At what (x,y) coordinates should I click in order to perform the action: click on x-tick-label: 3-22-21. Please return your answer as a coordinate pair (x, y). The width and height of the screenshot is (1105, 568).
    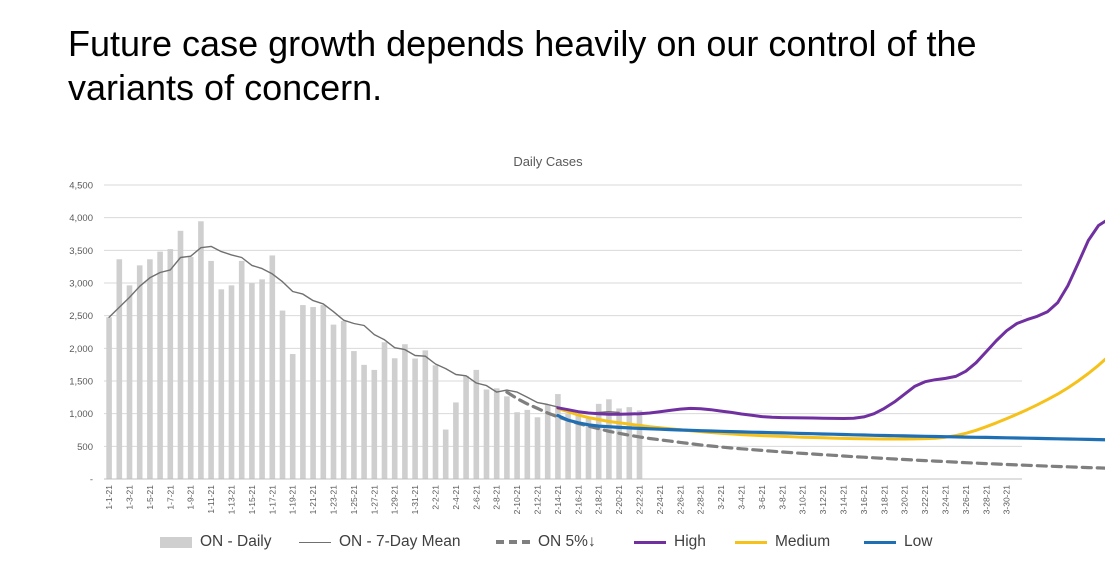
    Looking at the image, I should click on (925, 500).